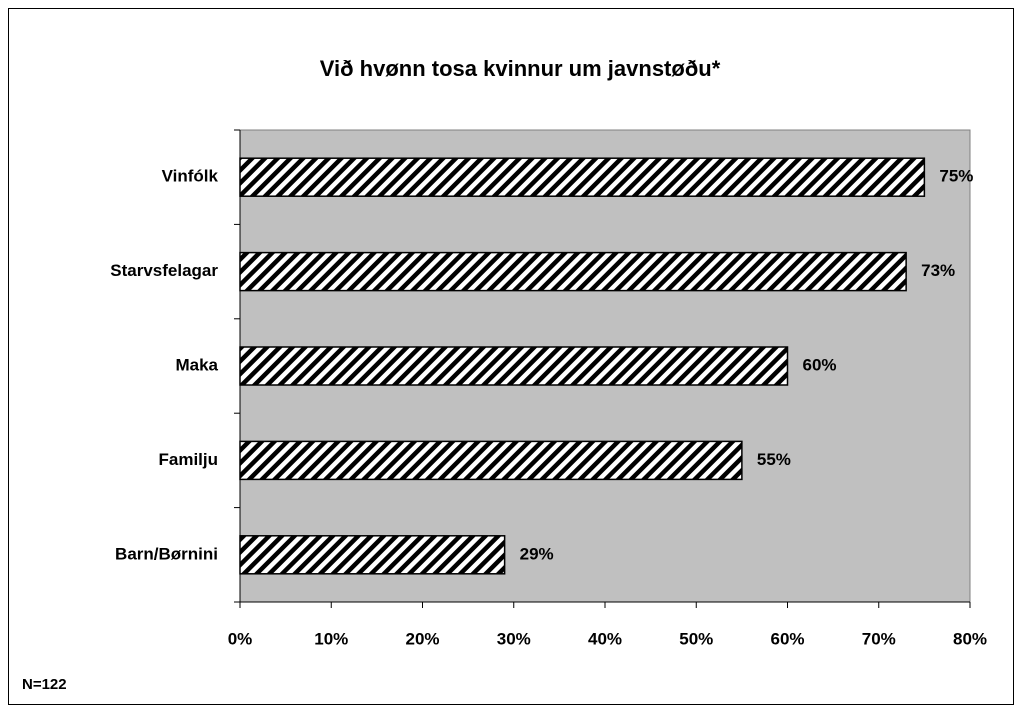 The image size is (1022, 713). Describe the element at coordinates (956, 176) in the screenshot. I see `data-label: 75%` at that location.